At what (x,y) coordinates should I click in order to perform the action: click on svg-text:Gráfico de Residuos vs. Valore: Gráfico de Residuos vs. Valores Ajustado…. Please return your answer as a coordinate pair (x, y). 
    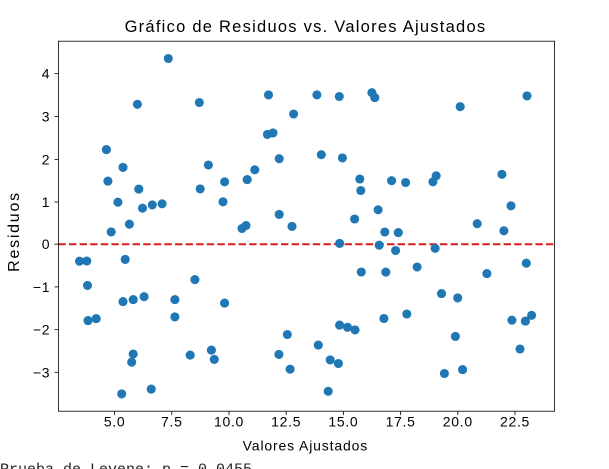
    Looking at the image, I should click on (306, 27).